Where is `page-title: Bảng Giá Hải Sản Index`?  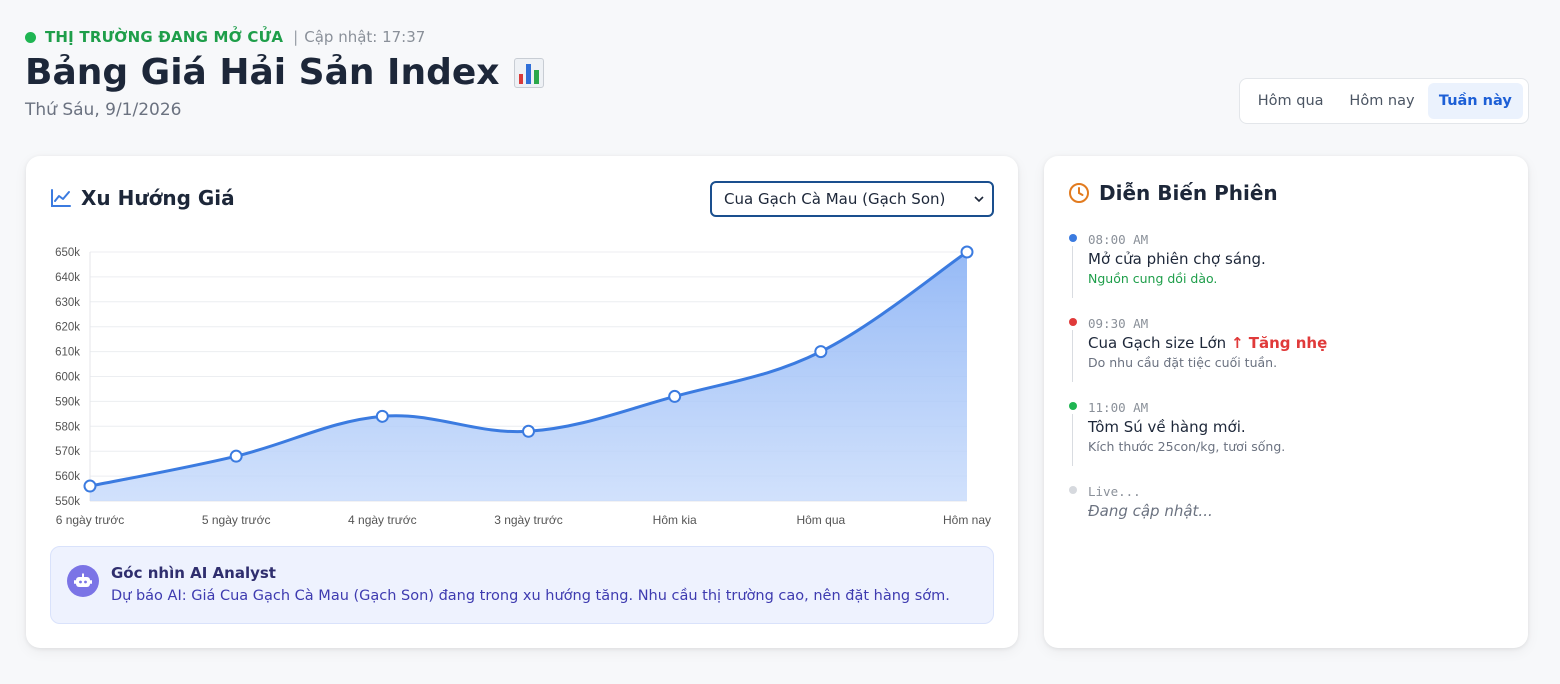 page-title: Bảng Giá Hải Sản Index is located at coordinates (284, 72).